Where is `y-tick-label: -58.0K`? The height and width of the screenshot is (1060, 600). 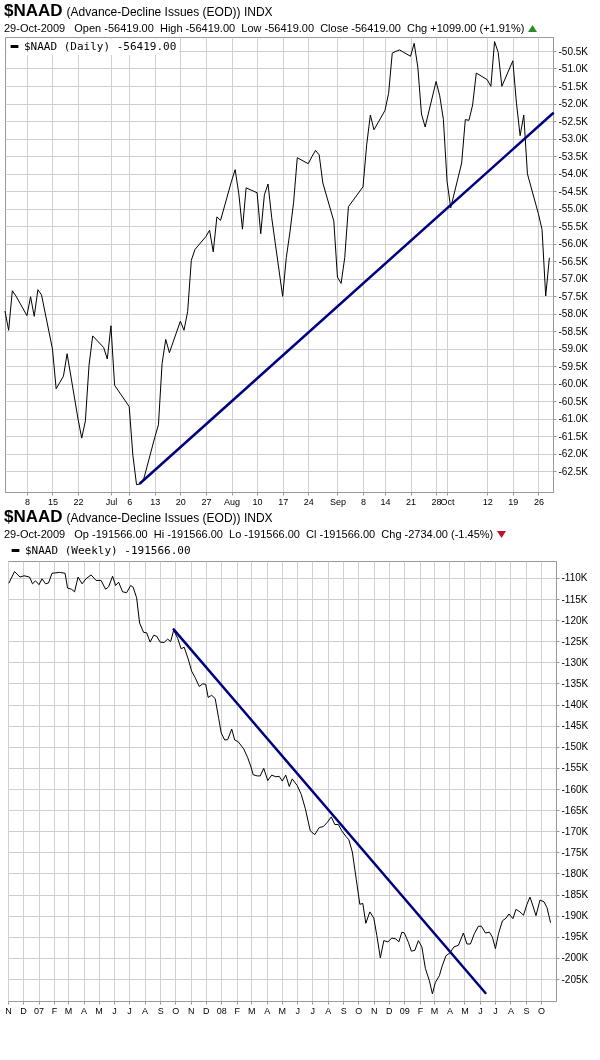 y-tick-label: -58.0K is located at coordinates (573, 313).